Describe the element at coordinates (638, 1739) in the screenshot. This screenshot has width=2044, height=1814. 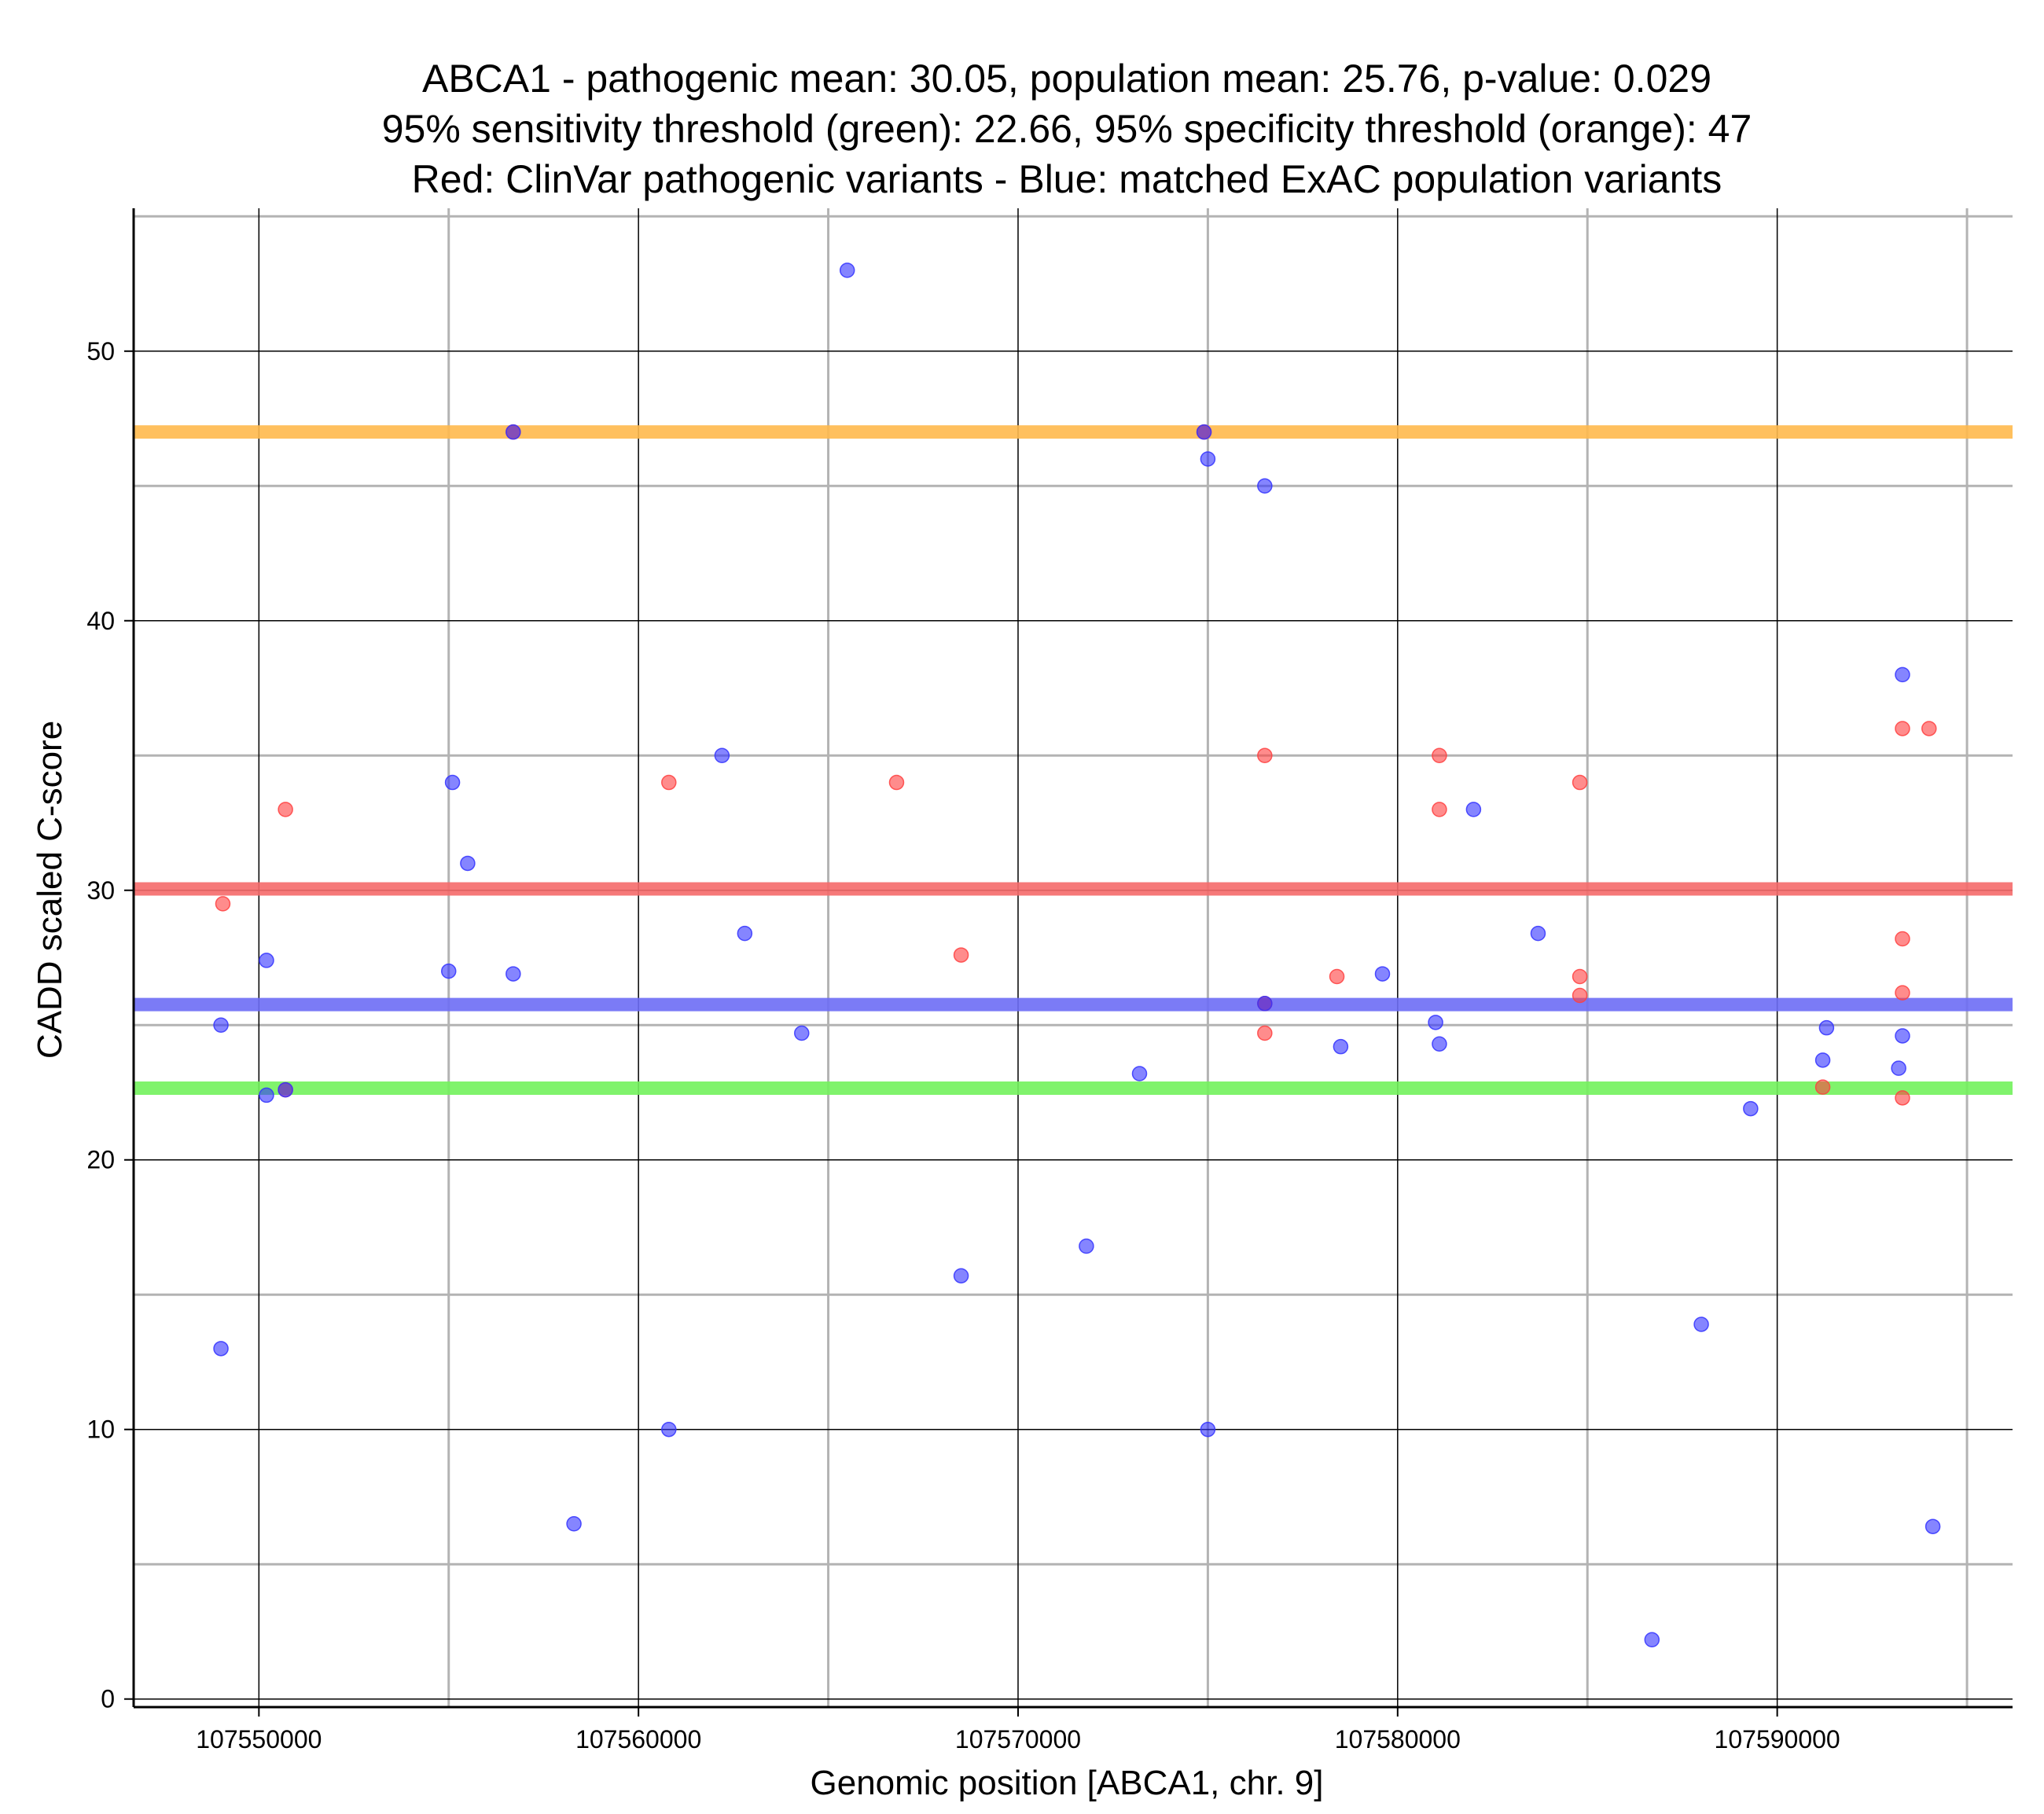
I see `x-tick-label: 107560000` at that location.